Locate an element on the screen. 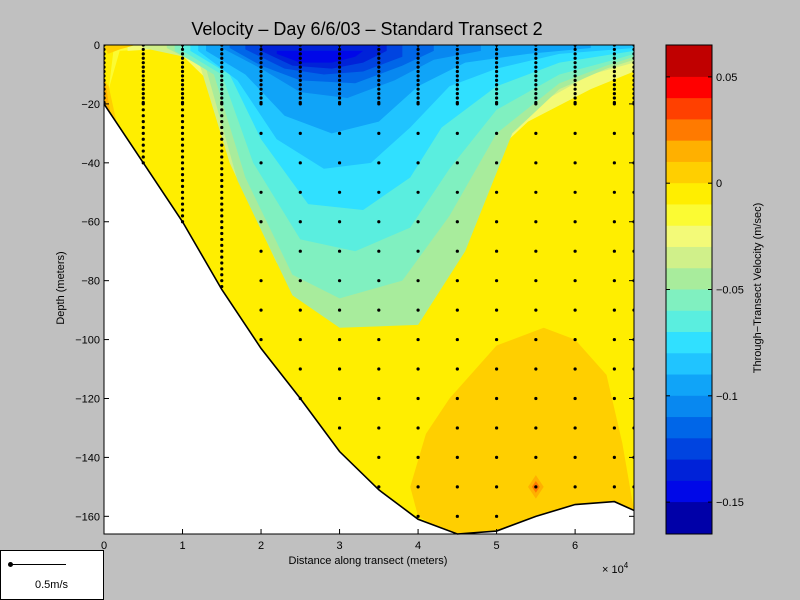 This screenshot has height=600, width=800. colorbar-tick-label: 0.05 is located at coordinates (726, 78).